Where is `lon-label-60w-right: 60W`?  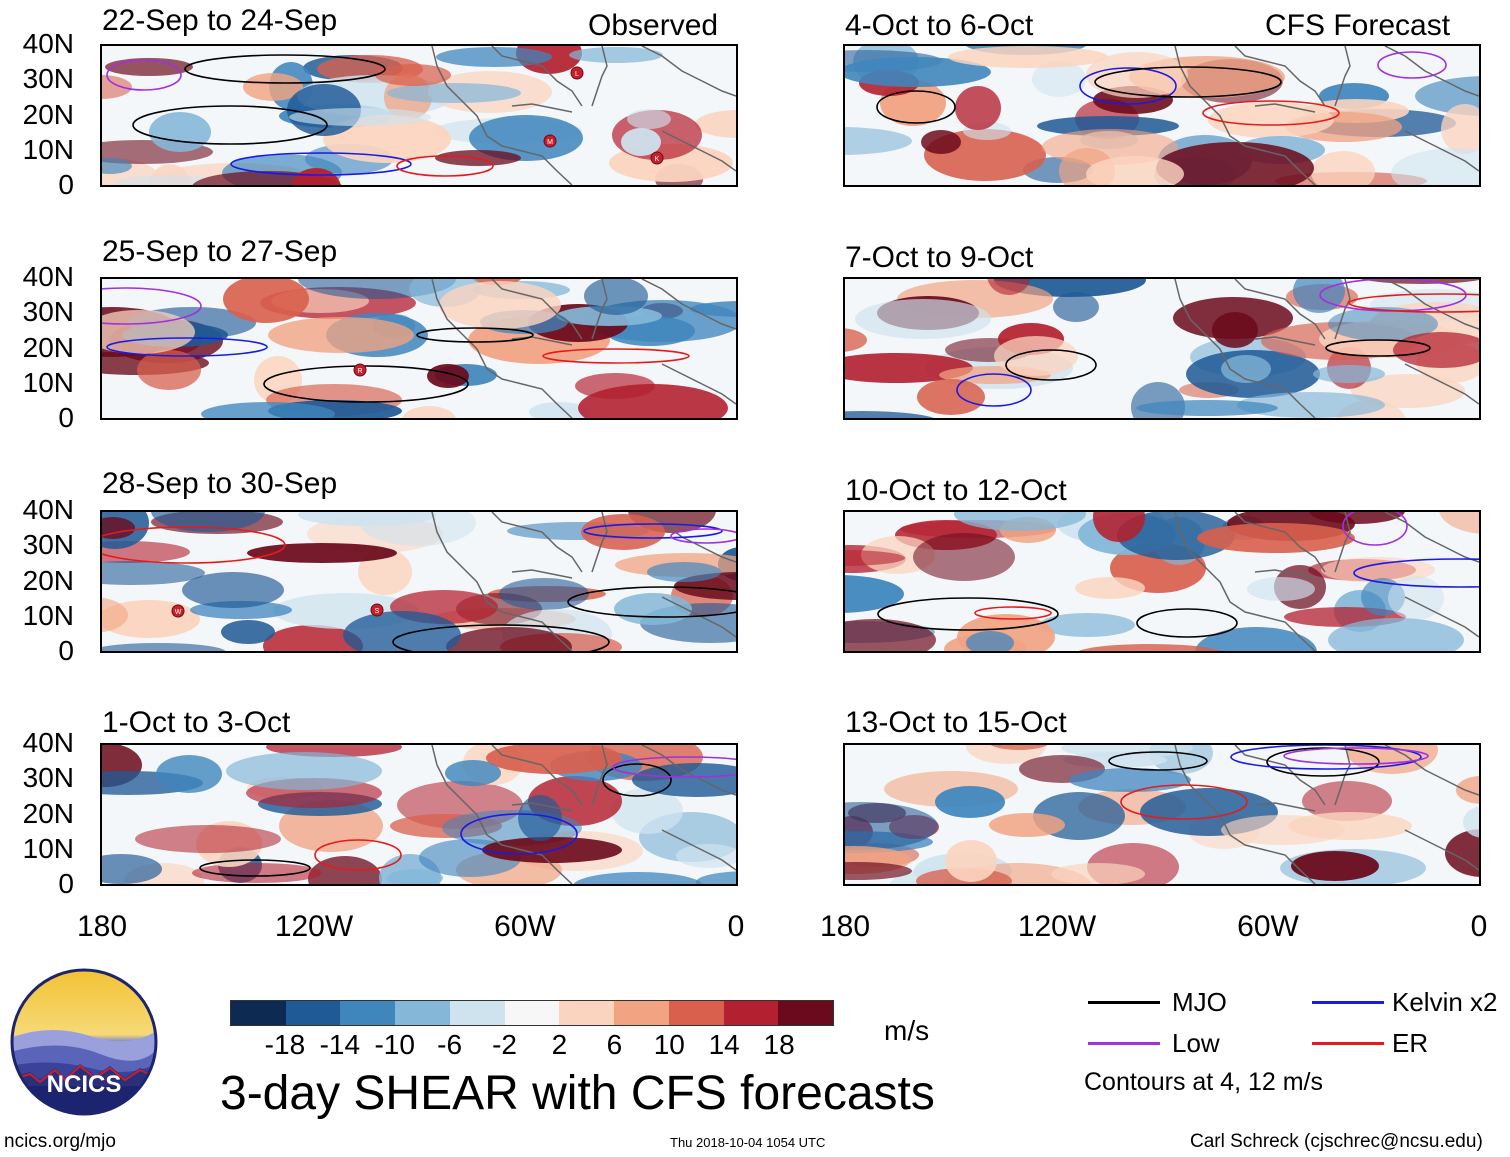
lon-label-60w-right: 60W is located at coordinates (1268, 926).